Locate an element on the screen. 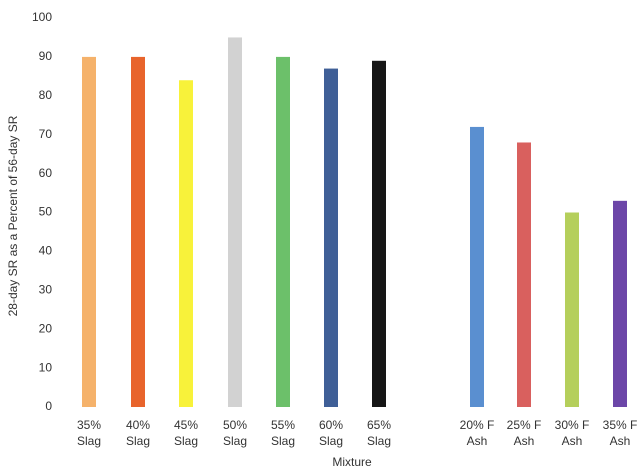 The width and height of the screenshot is (642, 470). y-tick-label: 50 is located at coordinates (46, 212).